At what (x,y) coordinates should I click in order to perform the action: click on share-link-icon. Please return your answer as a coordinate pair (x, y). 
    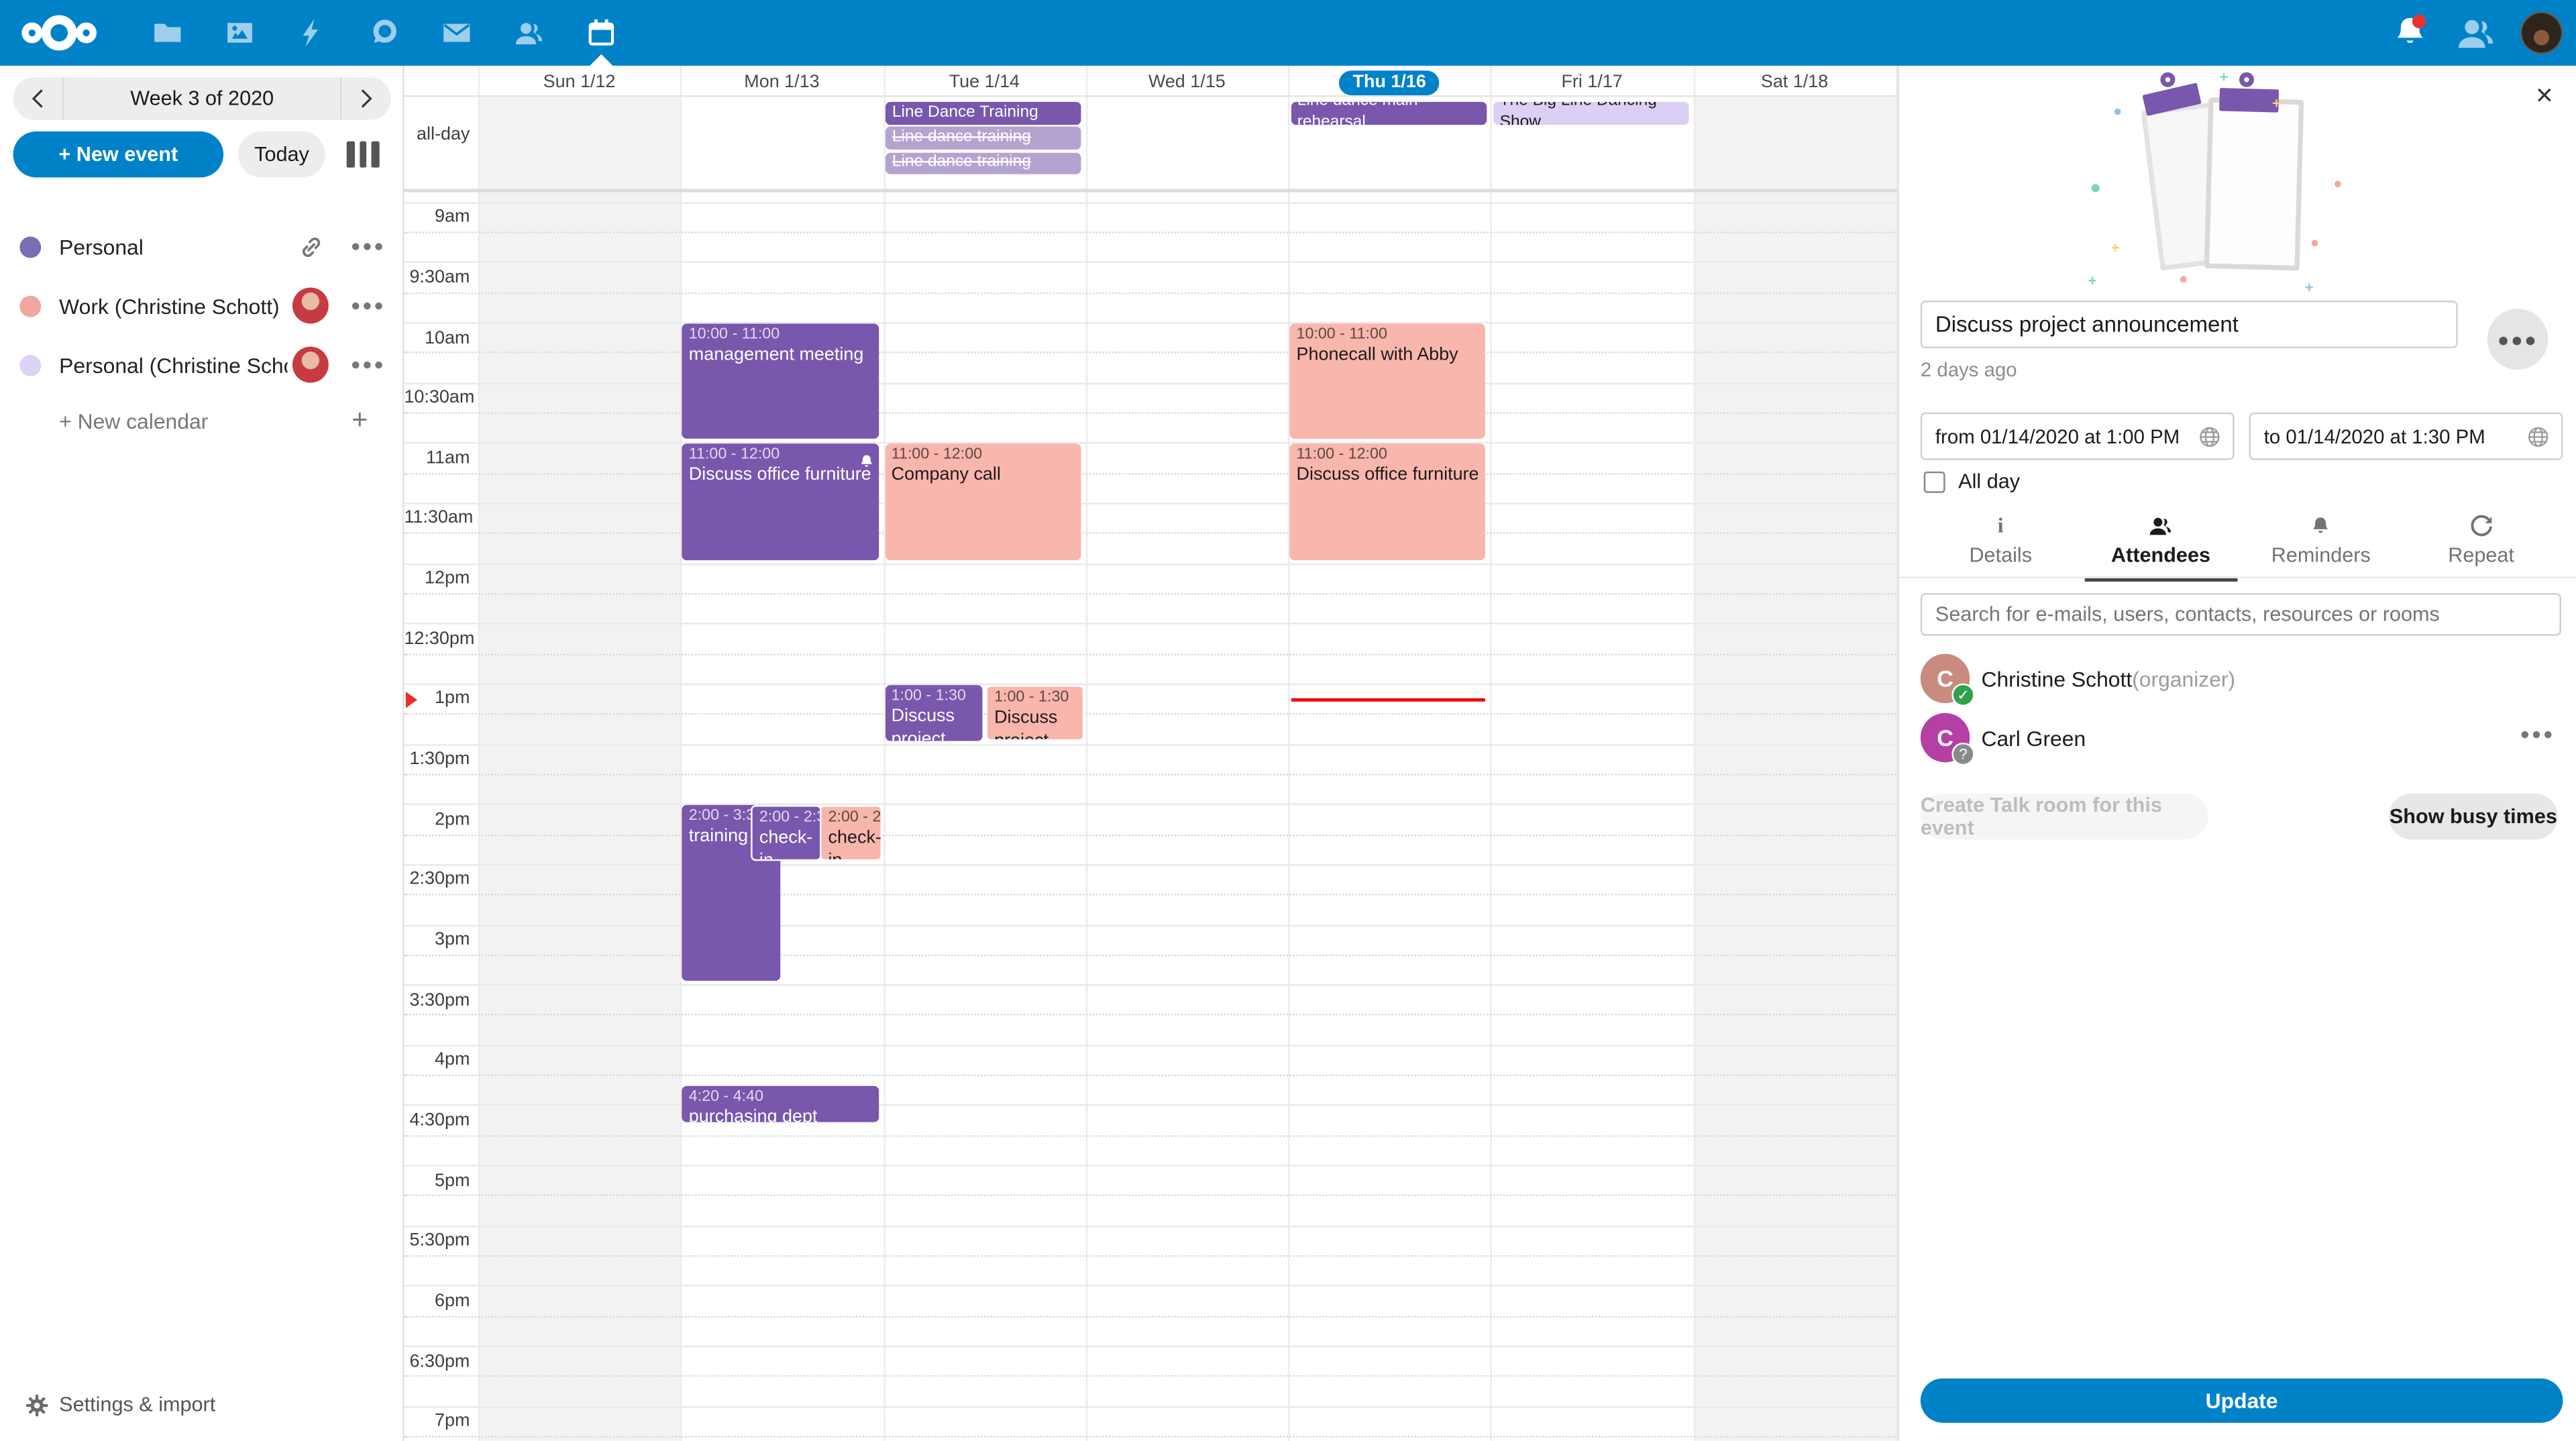
    Looking at the image, I should click on (310, 246).